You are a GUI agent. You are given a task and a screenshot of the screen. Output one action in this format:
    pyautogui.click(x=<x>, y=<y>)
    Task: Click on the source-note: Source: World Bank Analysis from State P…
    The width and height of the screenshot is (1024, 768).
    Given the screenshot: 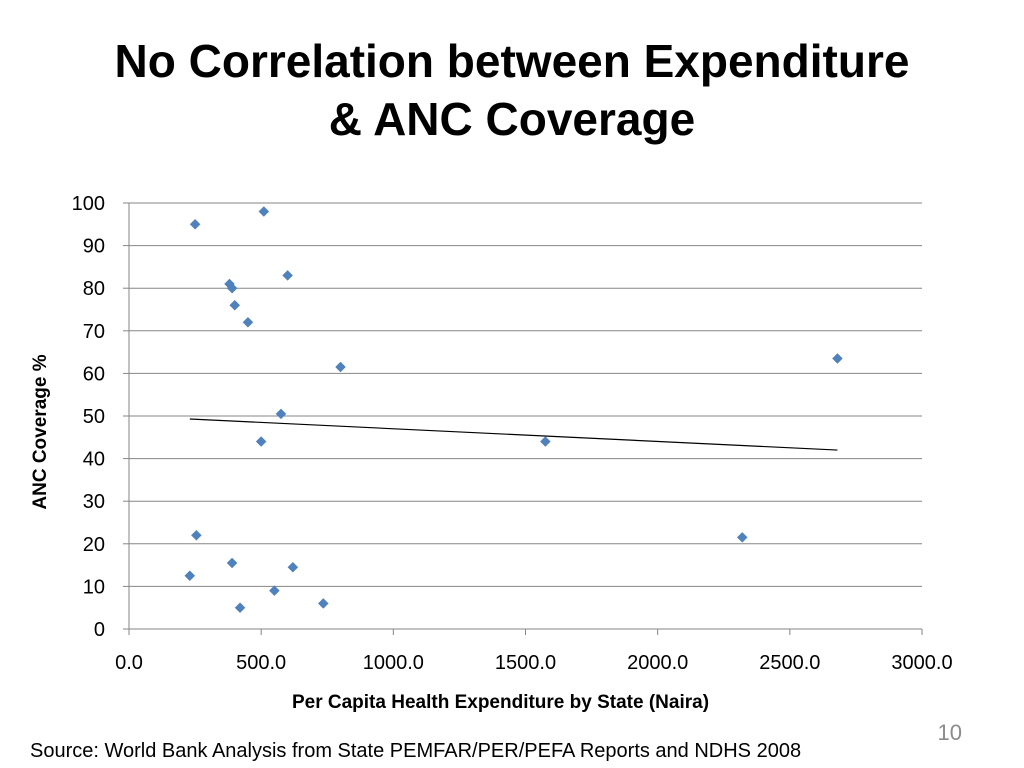 What is the action you would take?
    pyautogui.click(x=416, y=751)
    